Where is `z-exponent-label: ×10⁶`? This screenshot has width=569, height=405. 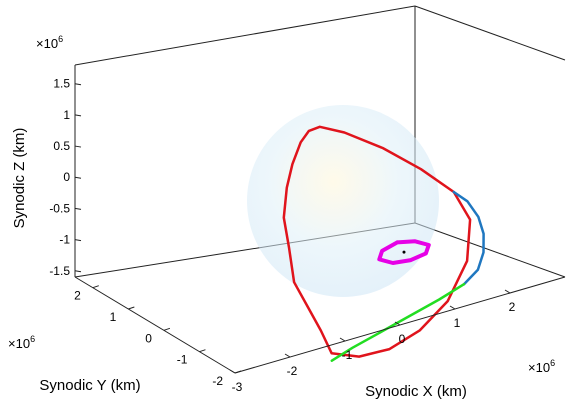 z-exponent-label: ×10⁶ is located at coordinates (49, 42).